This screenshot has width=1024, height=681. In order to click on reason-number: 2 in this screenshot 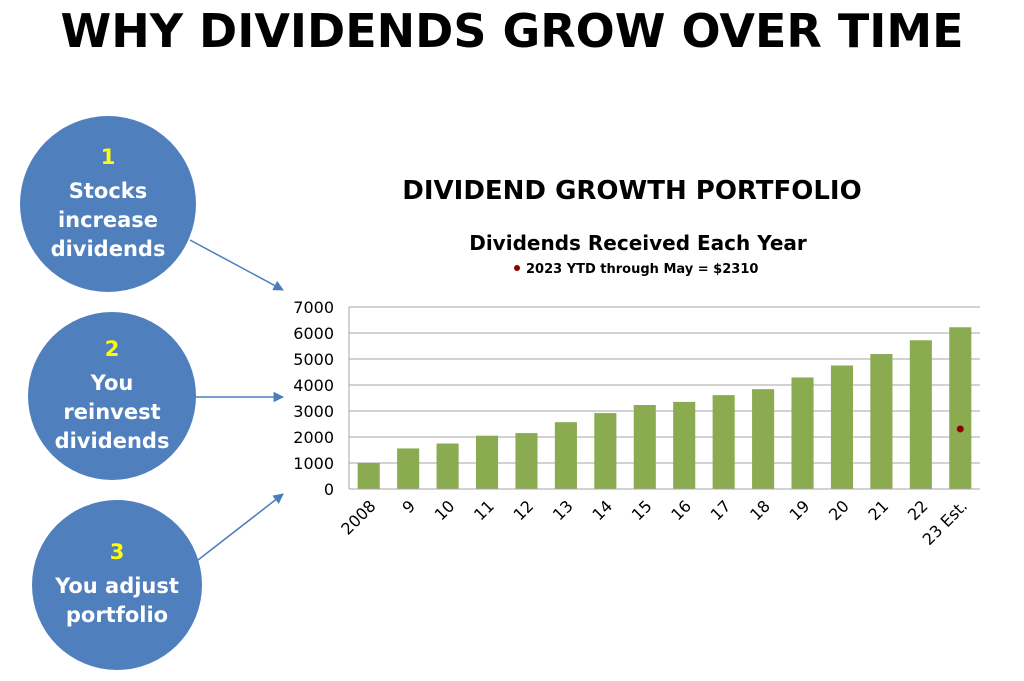, I will do `click(112, 348)`.